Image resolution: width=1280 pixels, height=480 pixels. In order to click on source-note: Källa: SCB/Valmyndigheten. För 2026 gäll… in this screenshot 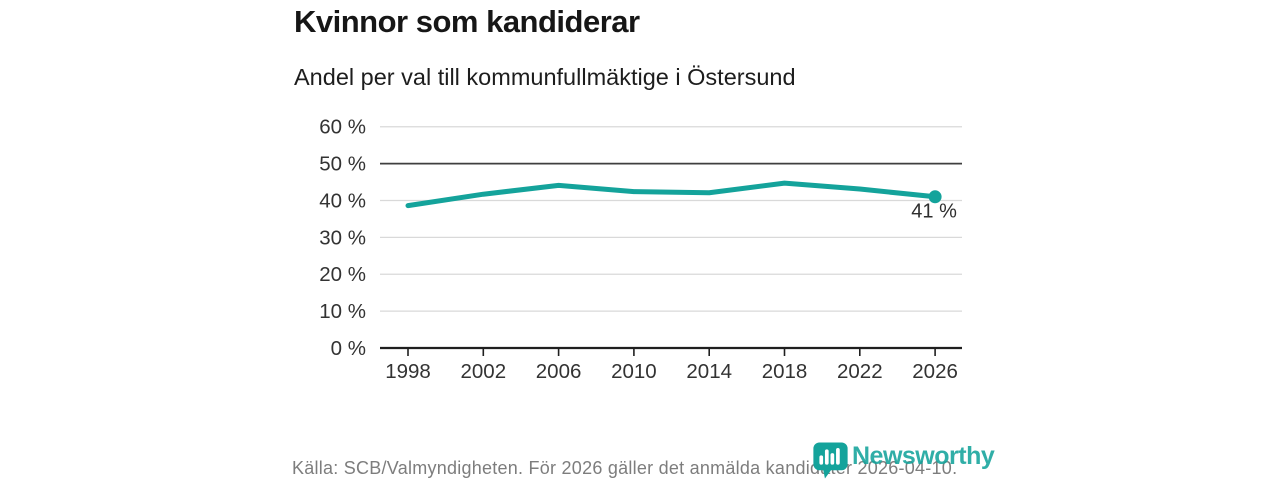, I will do `click(625, 468)`.